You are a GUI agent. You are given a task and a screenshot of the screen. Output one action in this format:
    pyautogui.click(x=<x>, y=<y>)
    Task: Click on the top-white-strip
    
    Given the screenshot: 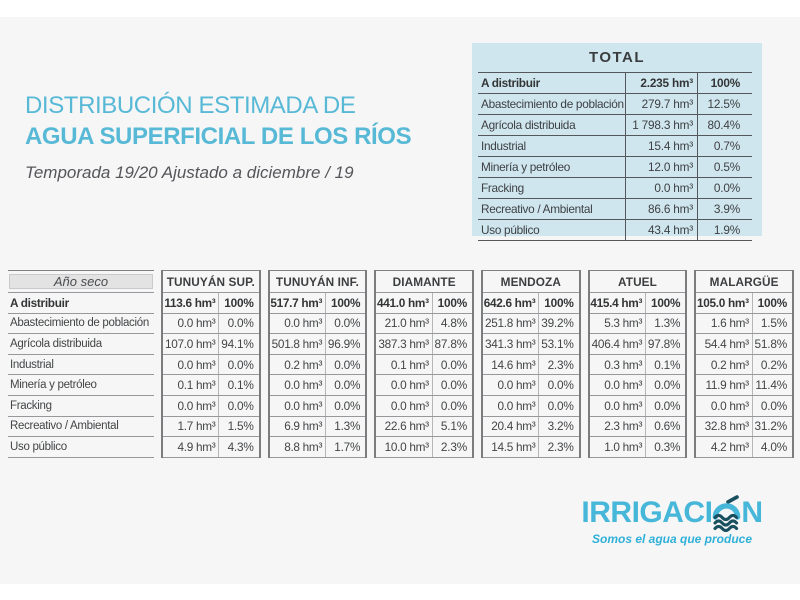 What is the action you would take?
    pyautogui.click(x=400, y=8)
    